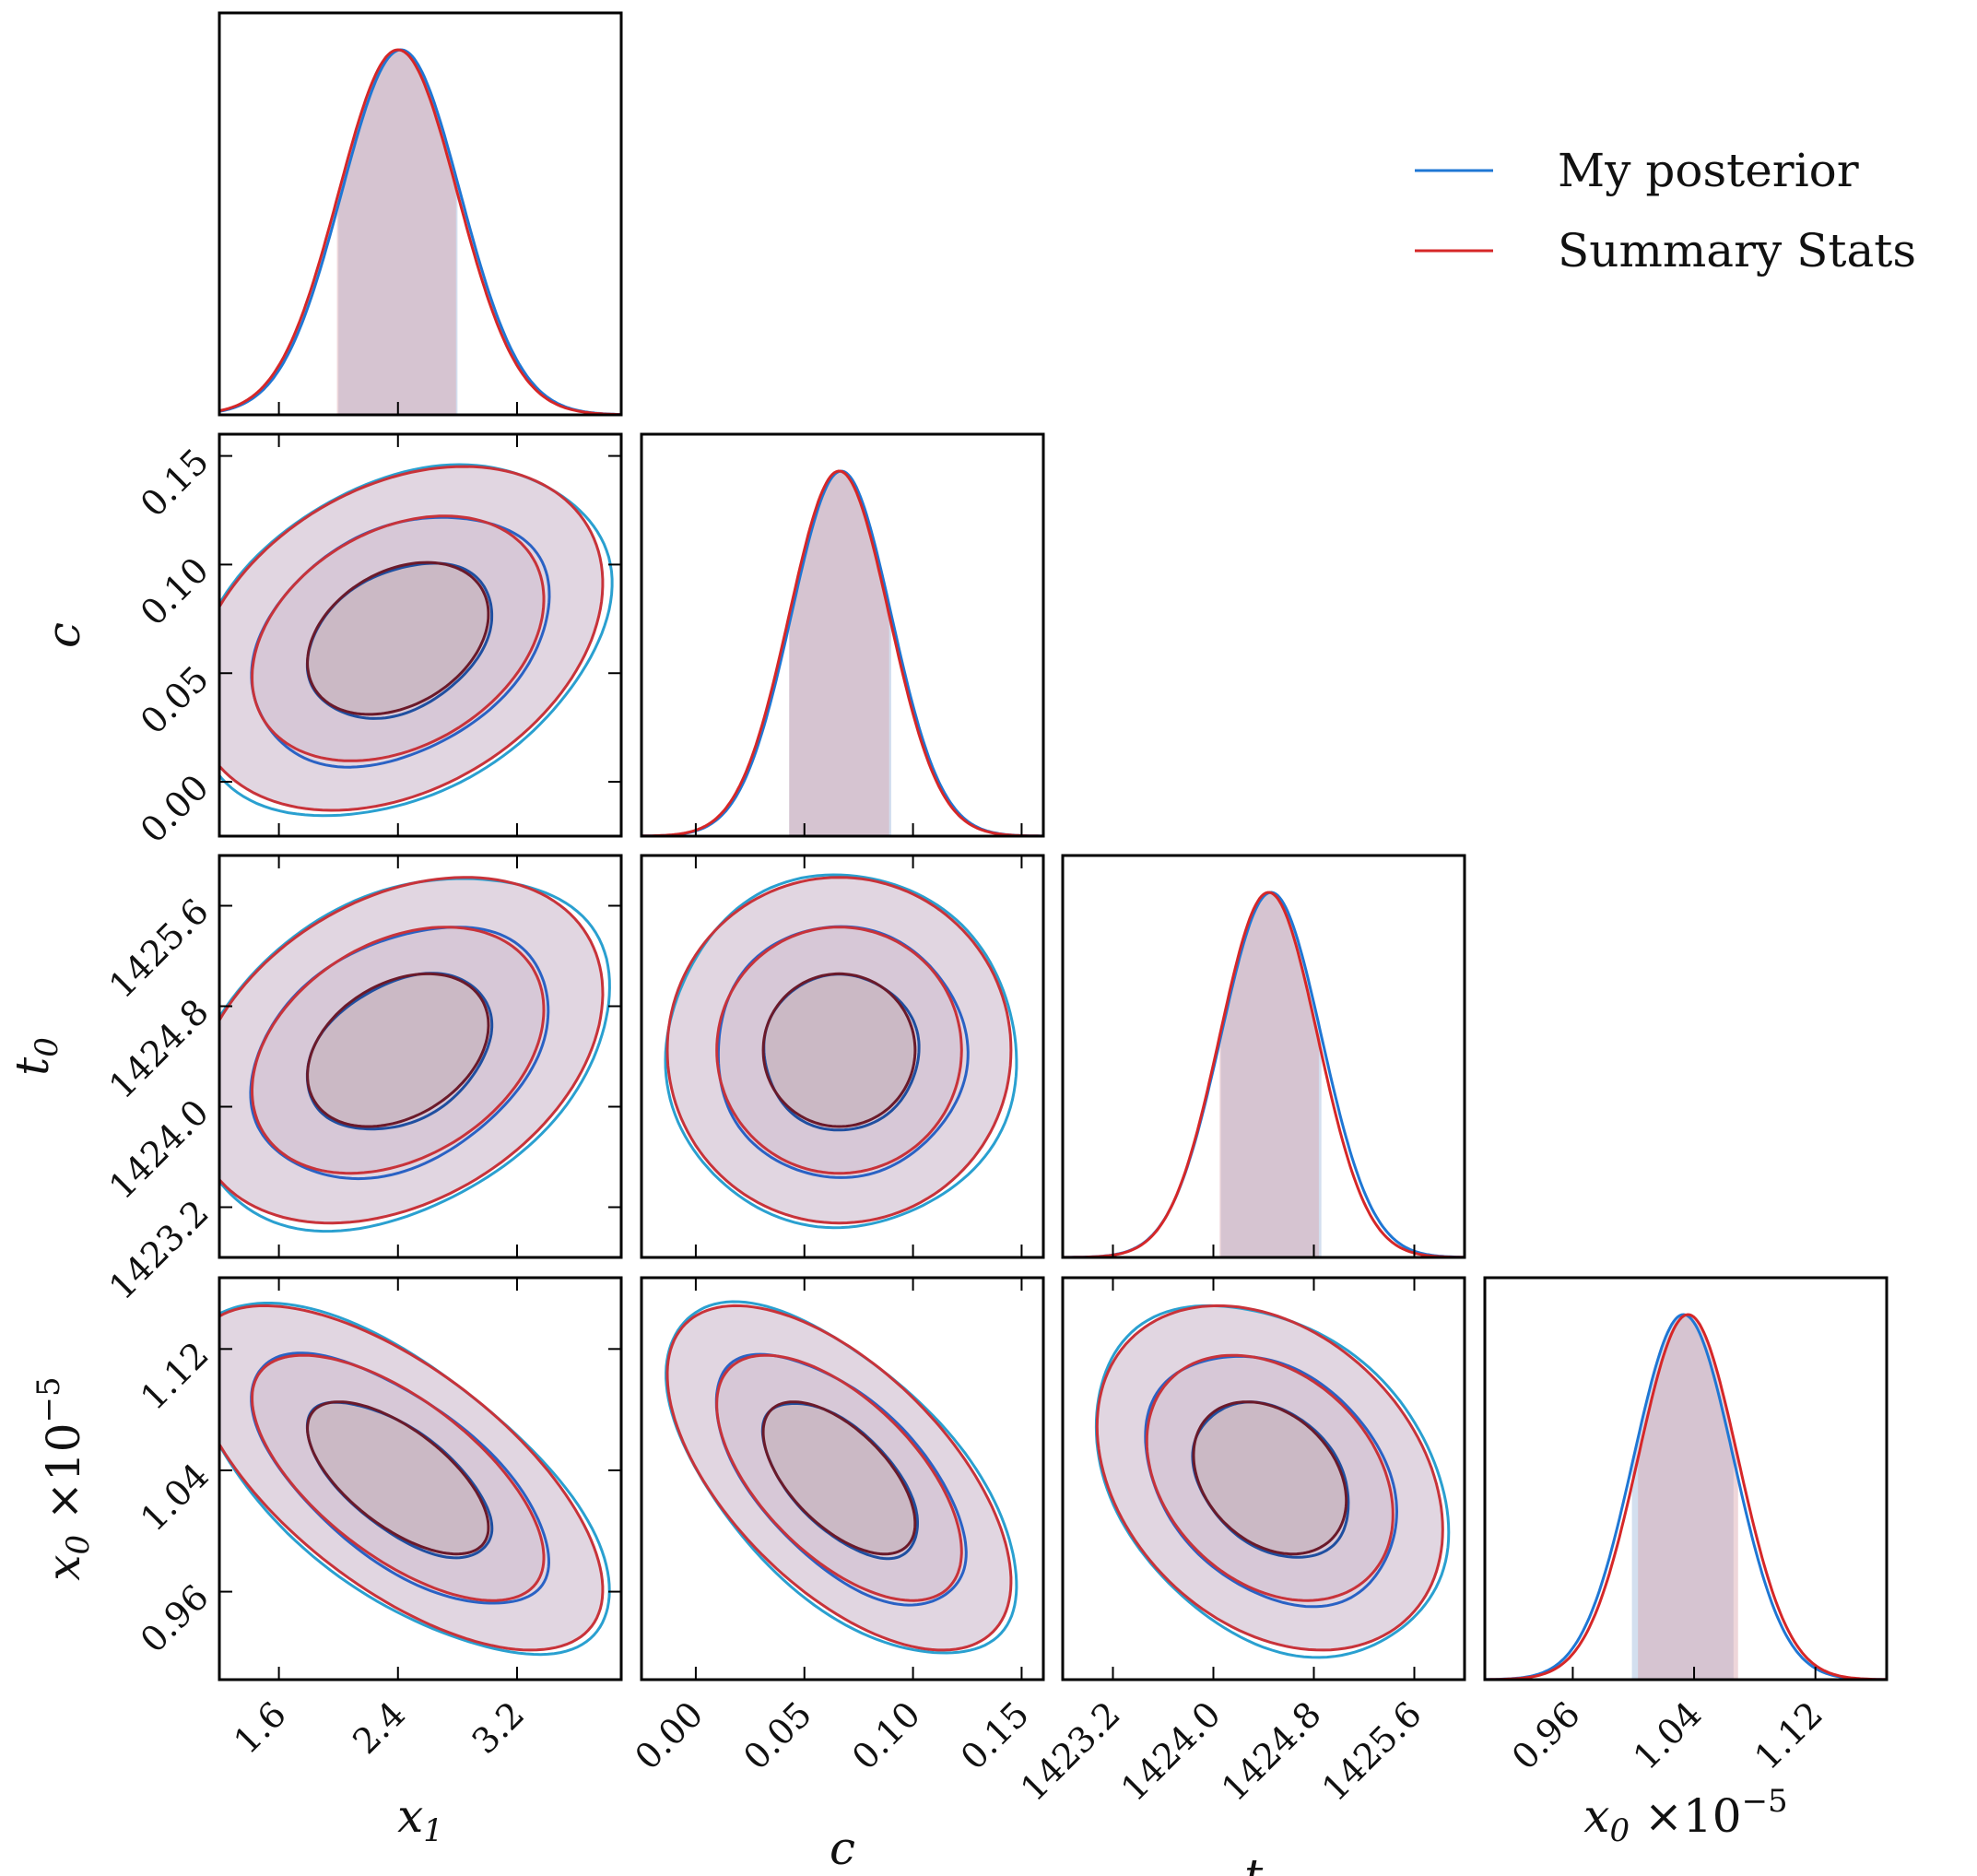  I want to click on label-symbol: t, so click(1254, 1863).